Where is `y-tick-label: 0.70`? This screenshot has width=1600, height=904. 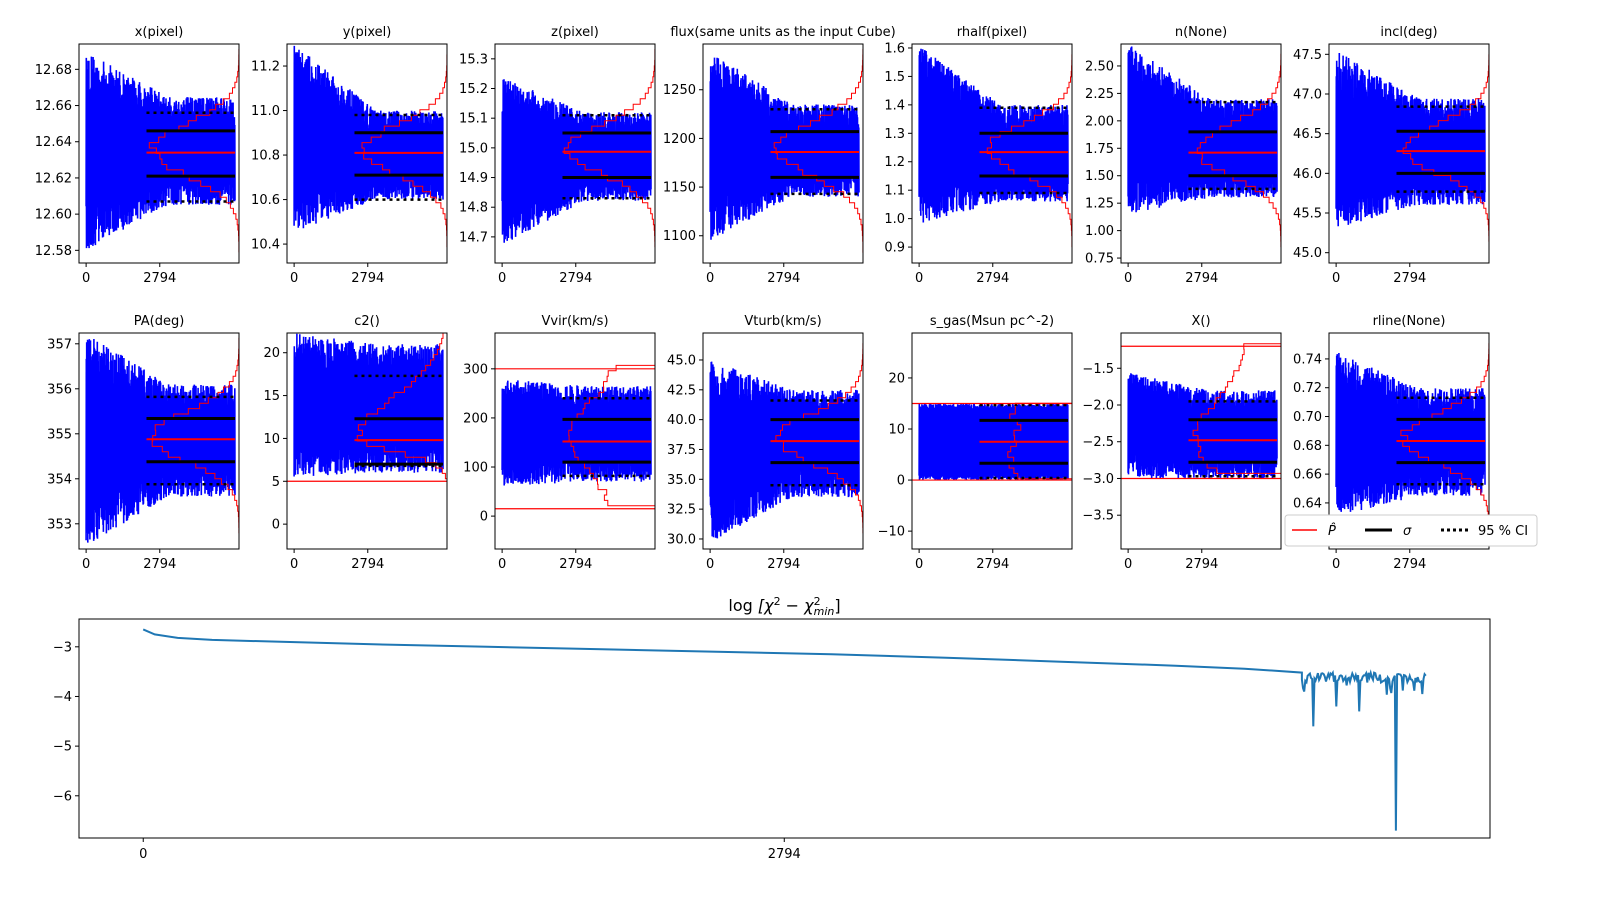
y-tick-label: 0.70 is located at coordinates (1307, 417).